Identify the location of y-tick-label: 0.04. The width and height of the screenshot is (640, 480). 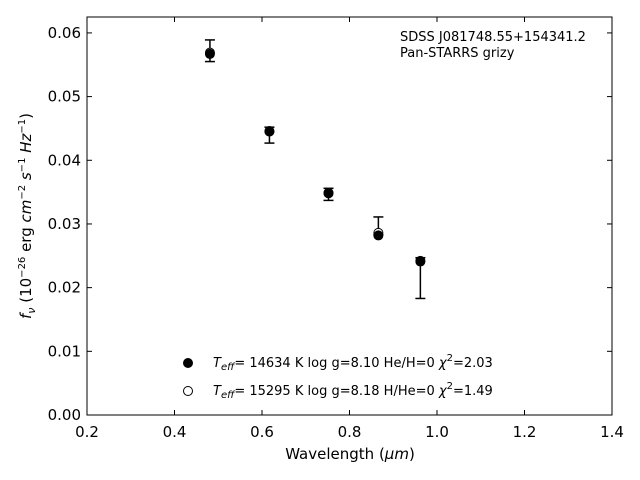
(64, 160).